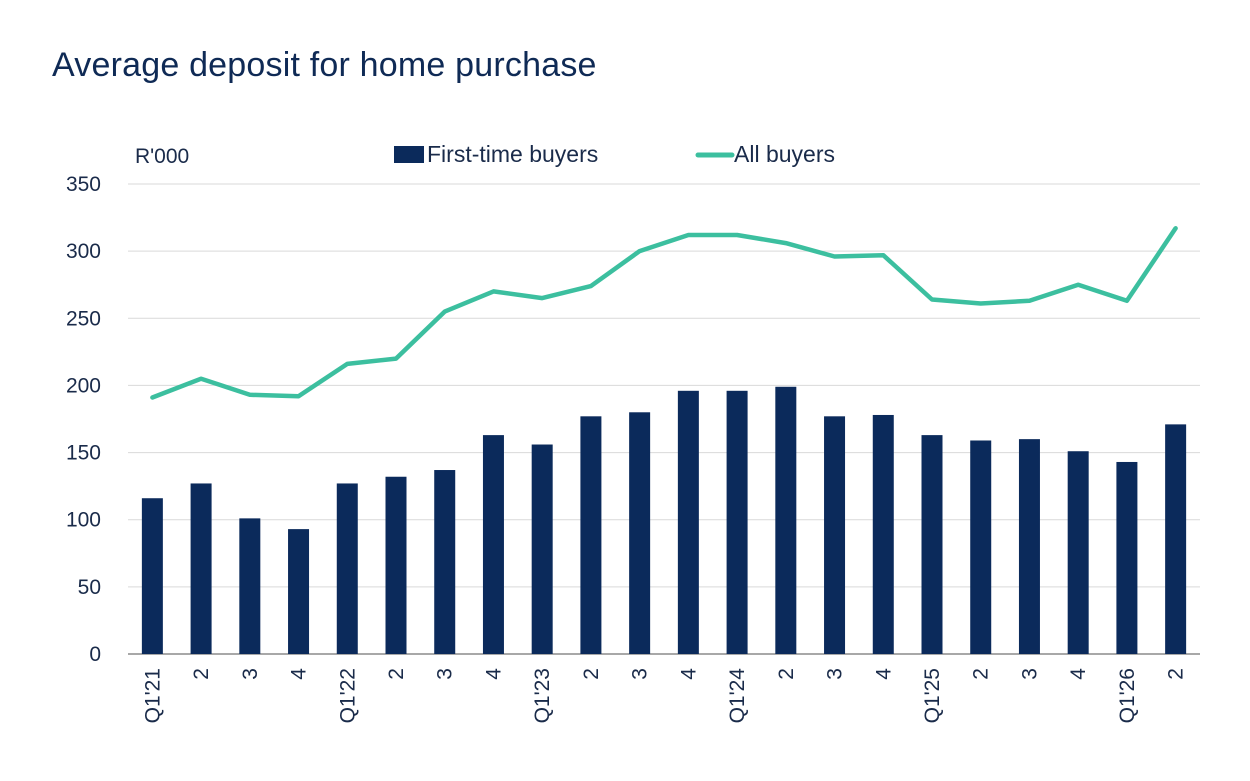 Image resolution: width=1250 pixels, height=781 pixels. What do you see at coordinates (83, 453) in the screenshot?
I see `y-tick-label: 150` at bounding box center [83, 453].